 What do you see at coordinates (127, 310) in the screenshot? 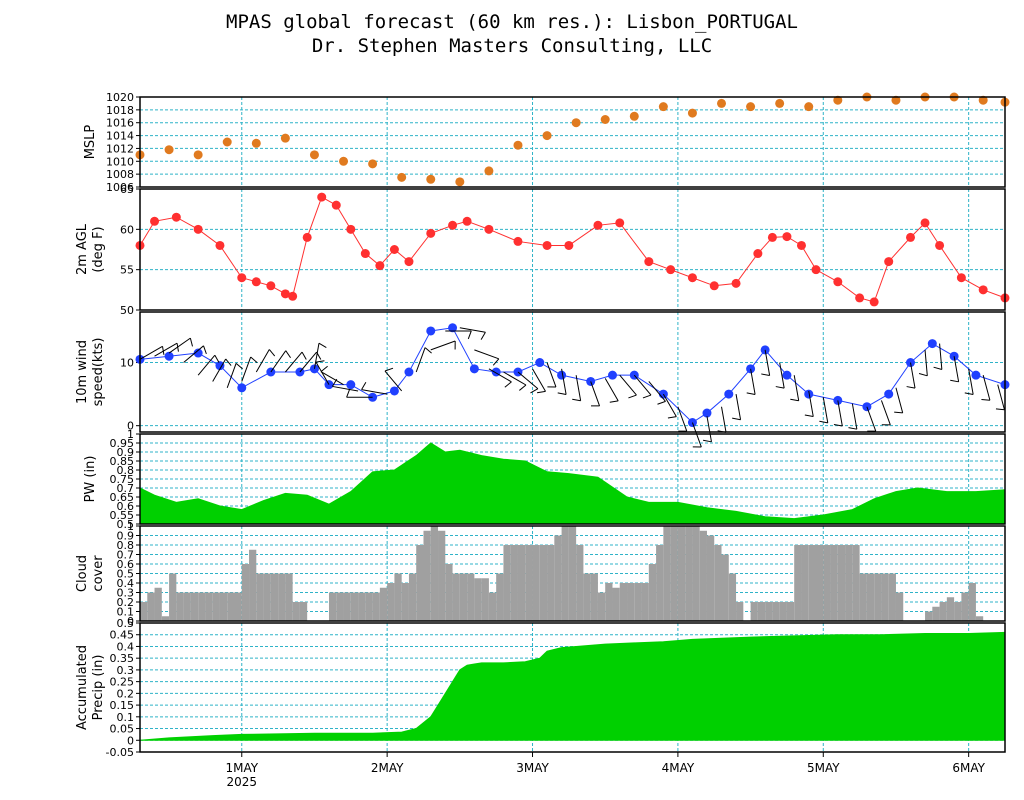
I see `y-tick-label: 50` at bounding box center [127, 310].